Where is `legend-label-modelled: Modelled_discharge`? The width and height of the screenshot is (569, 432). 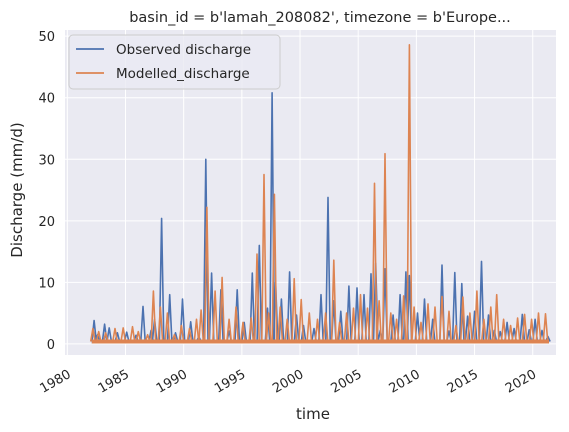 legend-label-modelled: Modelled_discharge is located at coordinates (183, 74).